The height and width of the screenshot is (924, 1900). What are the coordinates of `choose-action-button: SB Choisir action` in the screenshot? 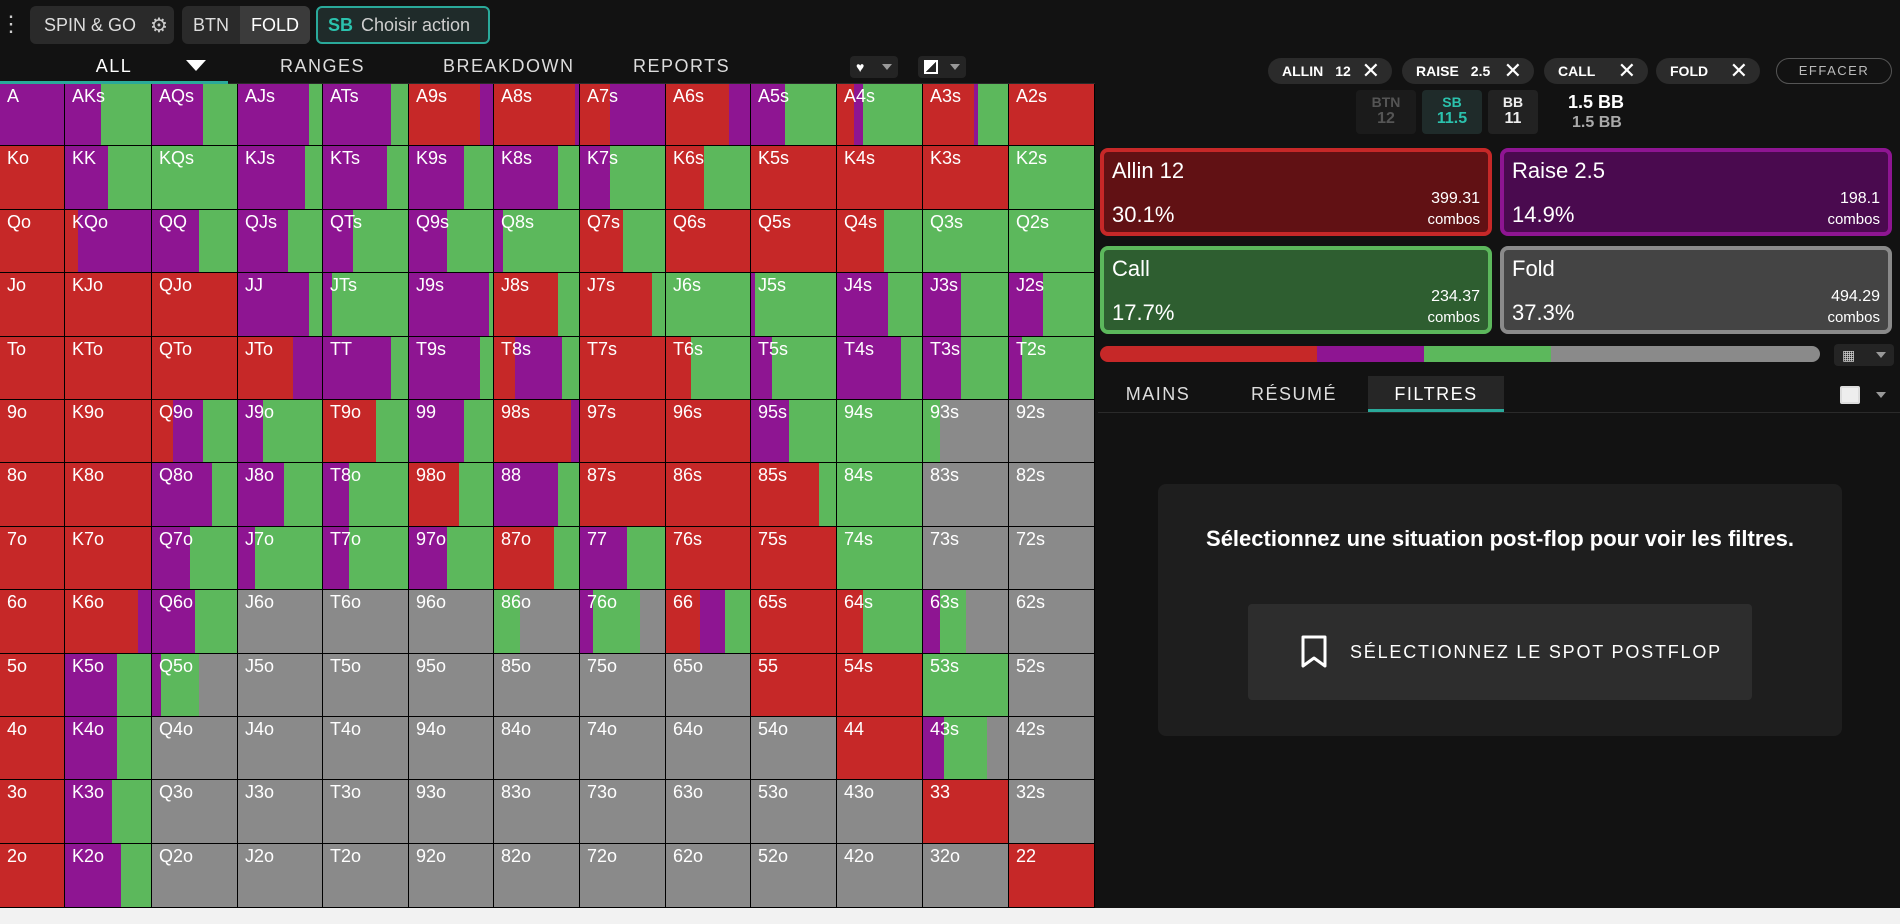 It's located at (403, 25).